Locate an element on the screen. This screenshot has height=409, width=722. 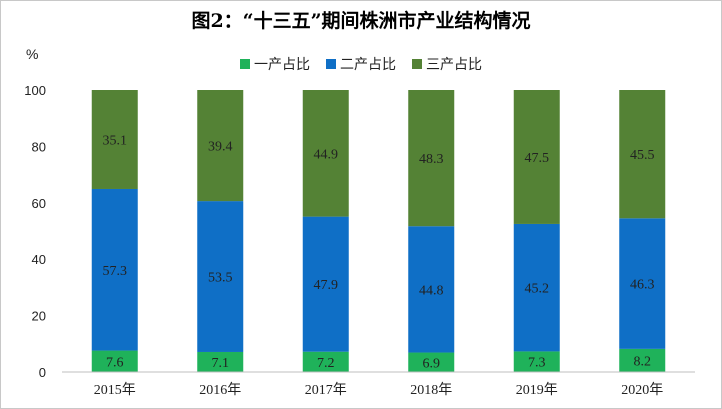
y-tick-label: 100 is located at coordinates (35, 90).